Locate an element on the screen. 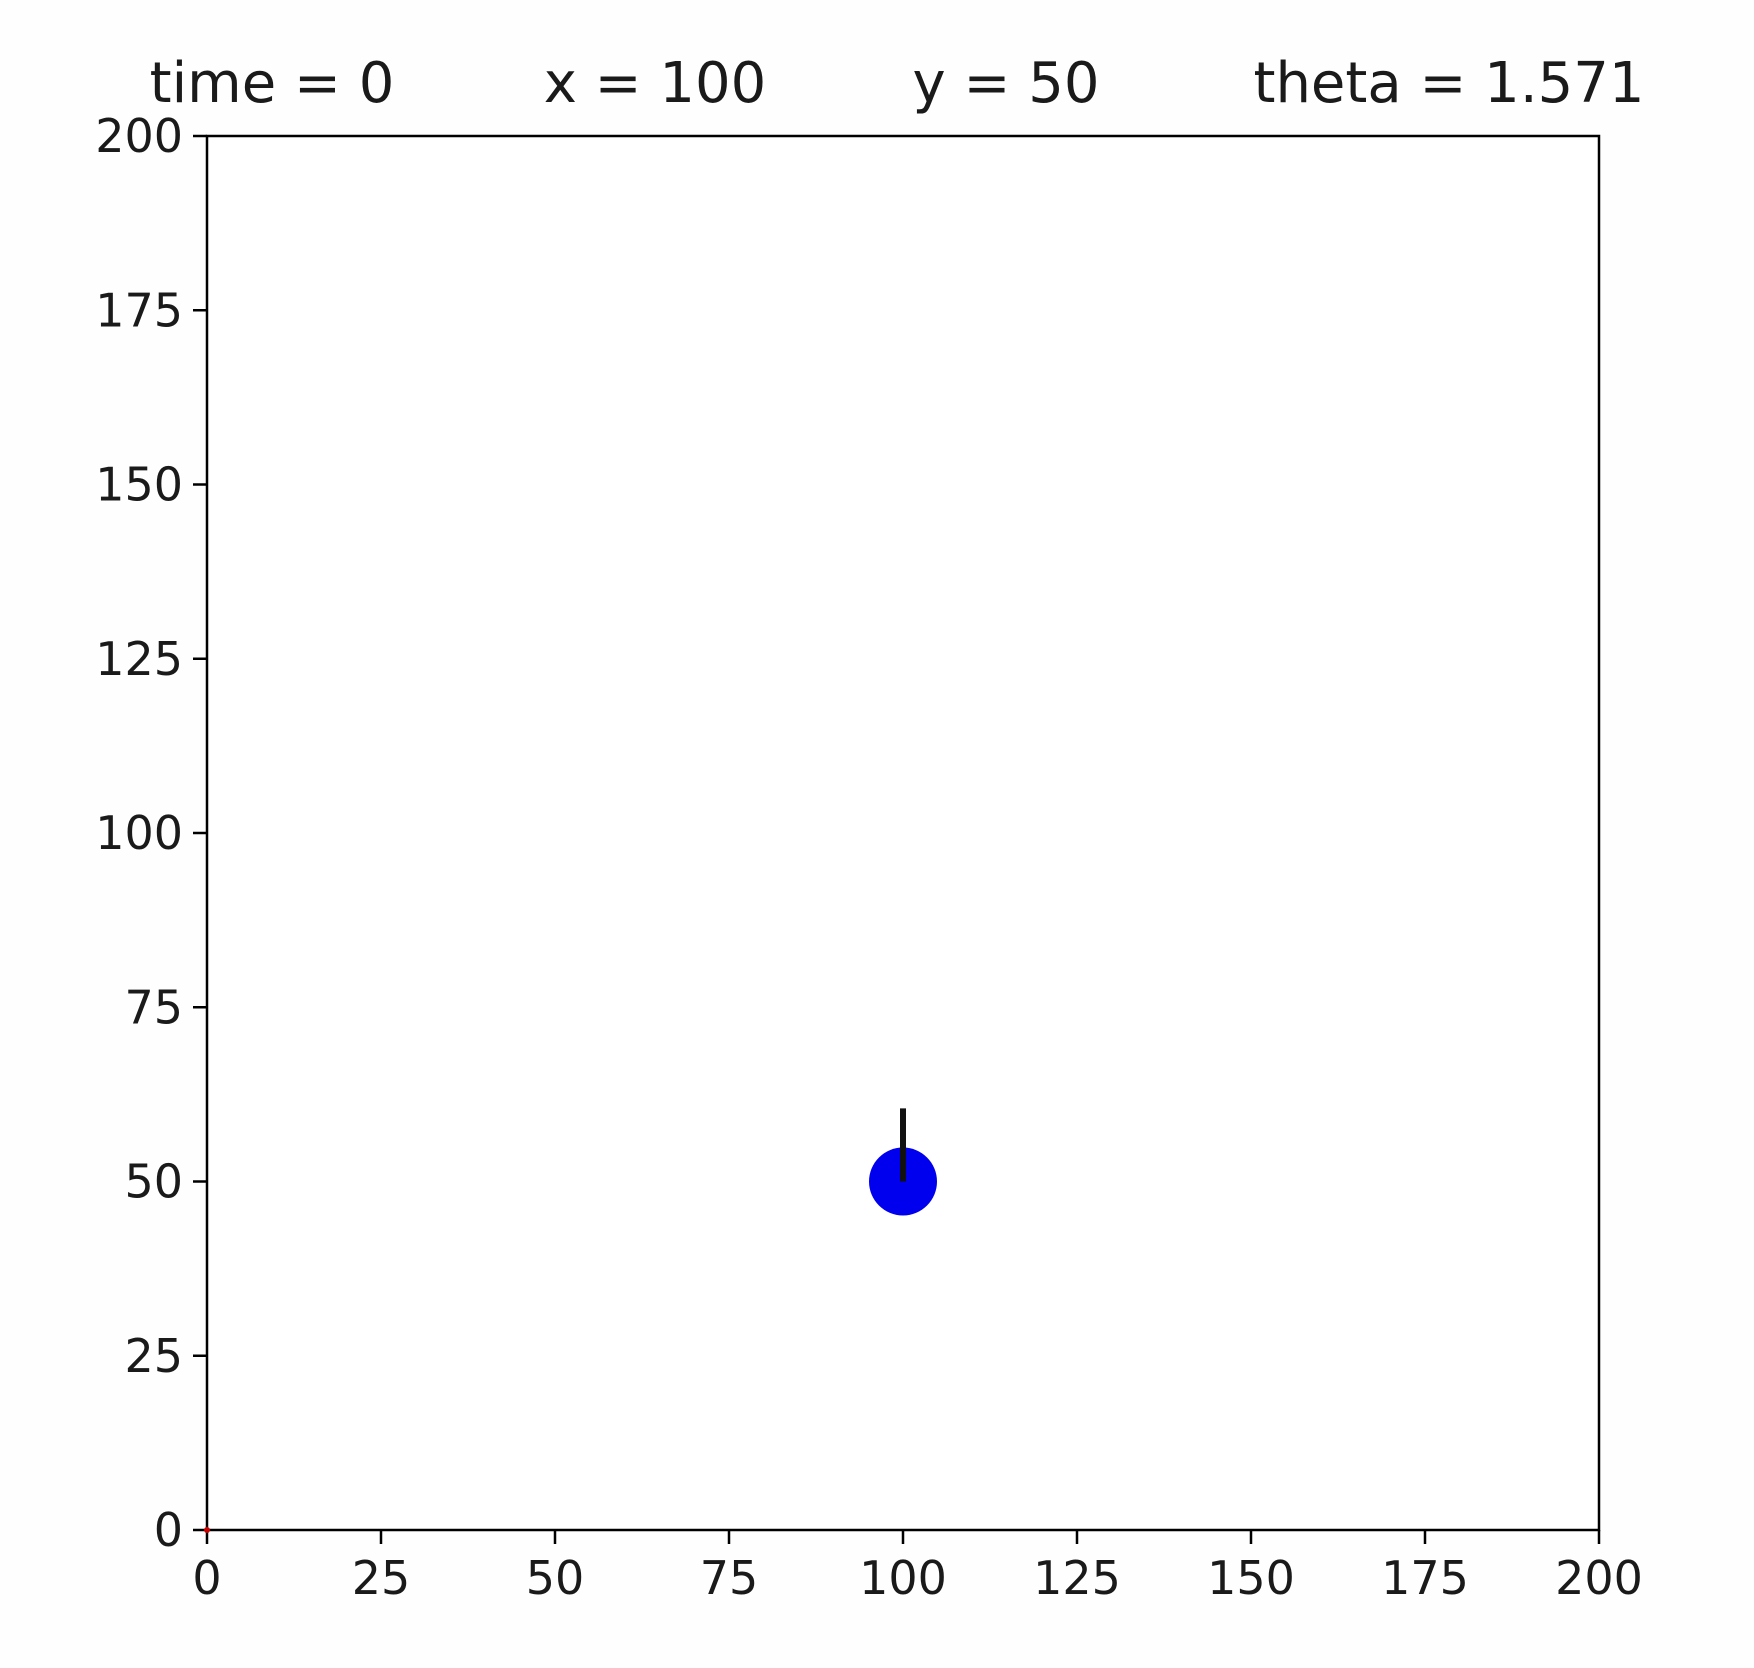 The height and width of the screenshot is (1668, 1754). x-tick-label: 0 is located at coordinates (206, 1578).